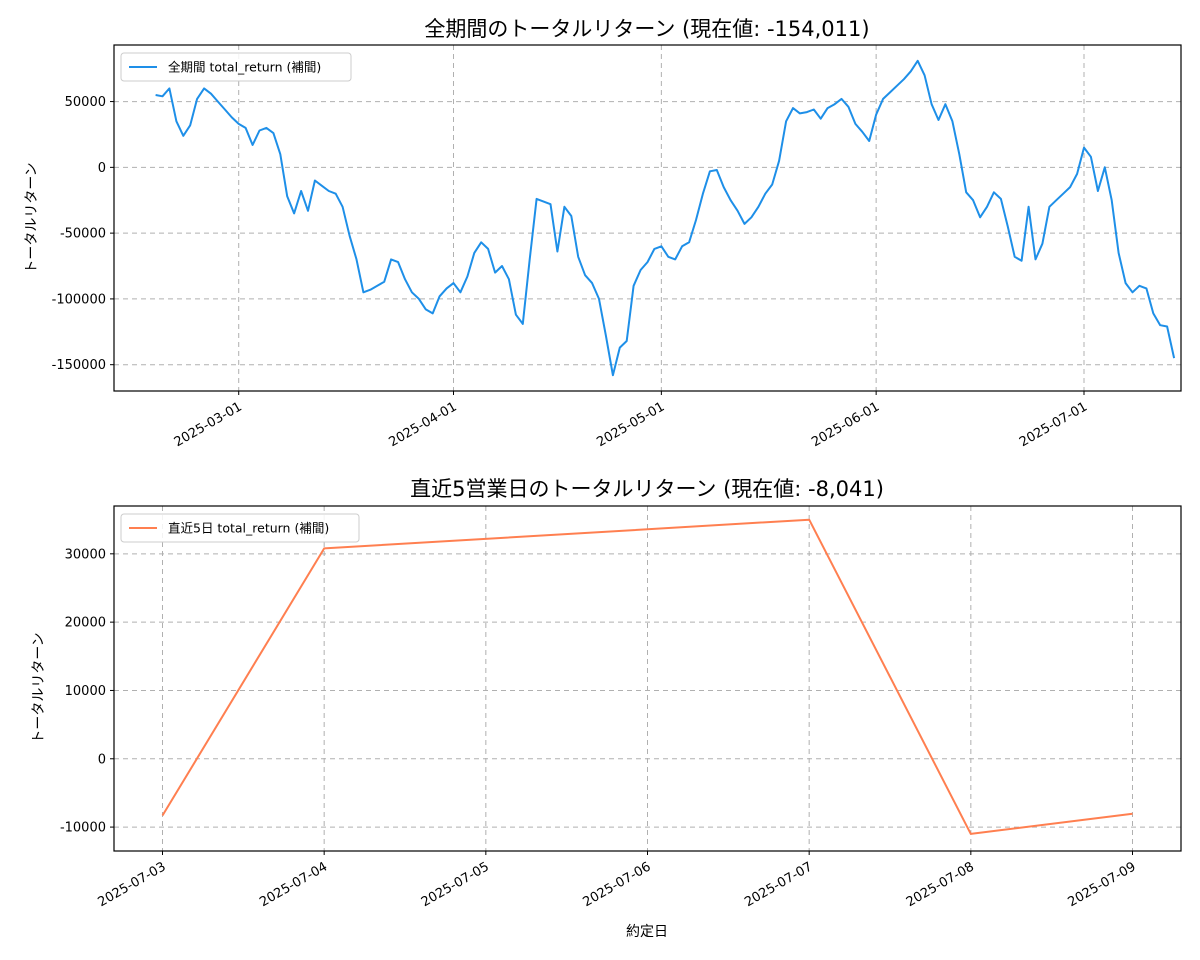 Image resolution: width=1200 pixels, height=960 pixels. I want to click on y-tick-label: -50000, so click(83, 234).